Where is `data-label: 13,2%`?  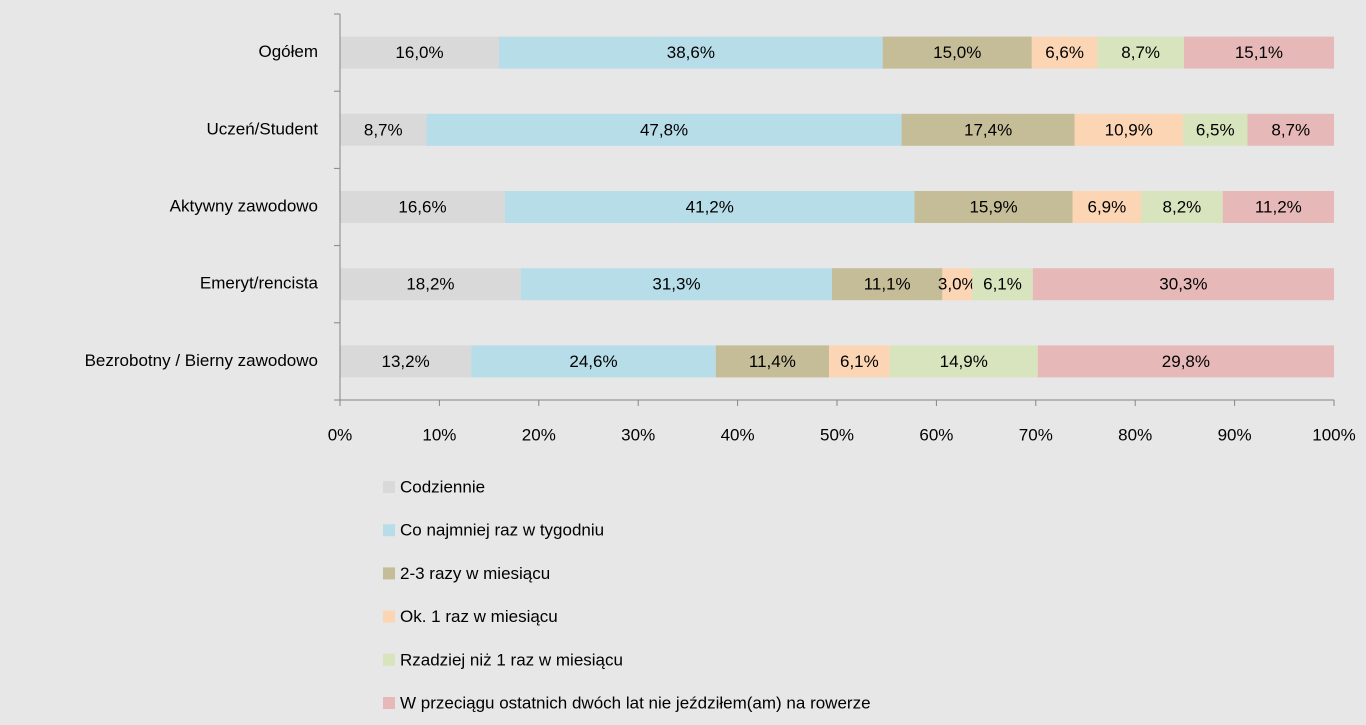
data-label: 13,2% is located at coordinates (406, 361).